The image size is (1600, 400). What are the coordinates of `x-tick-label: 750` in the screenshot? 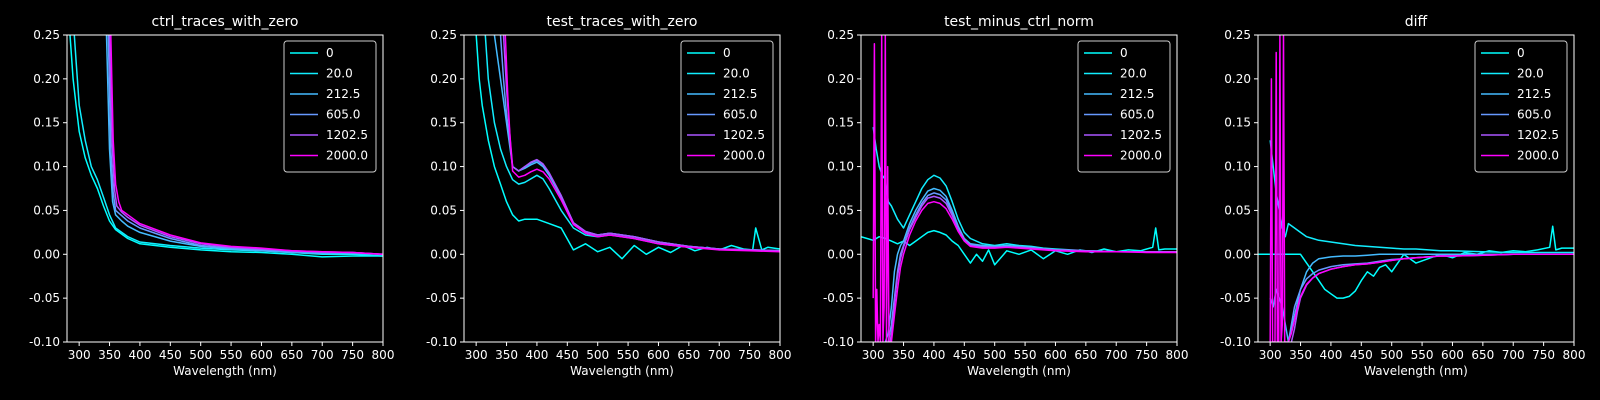 It's located at (352, 355).